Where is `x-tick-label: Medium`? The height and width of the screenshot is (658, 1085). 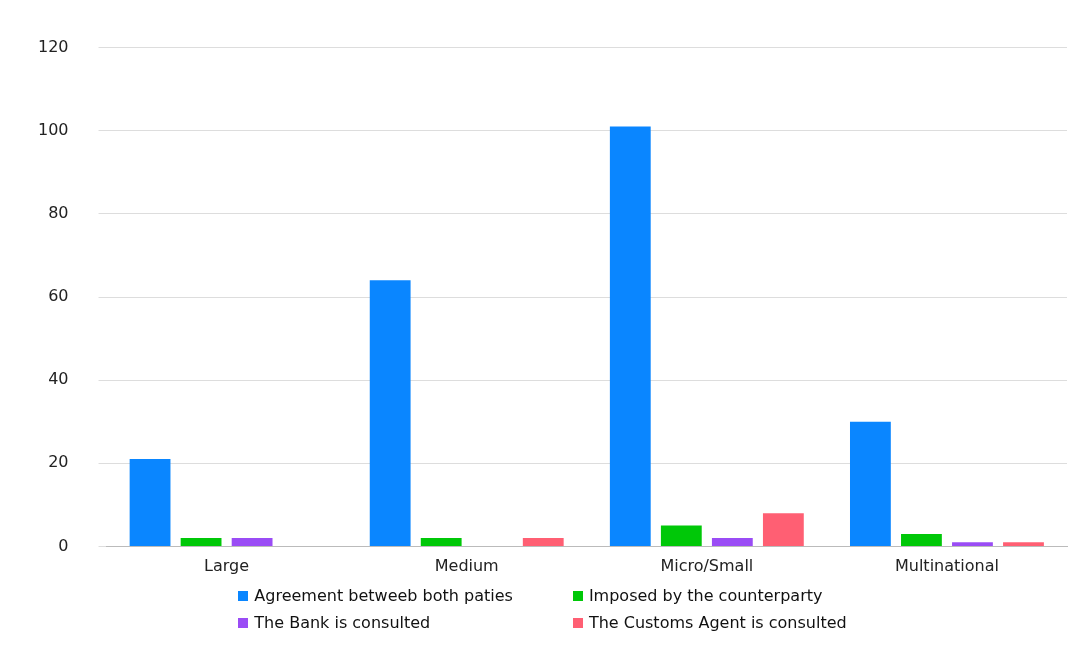
x-tick-label: Medium is located at coordinates (466, 566).